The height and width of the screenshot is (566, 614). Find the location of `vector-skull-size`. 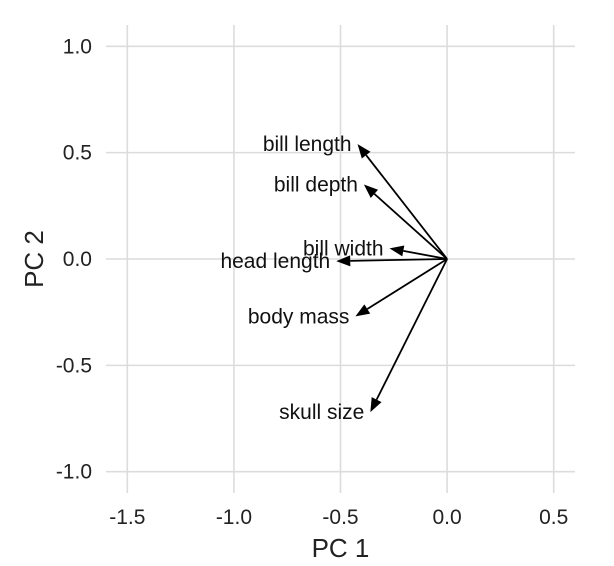

vector-skull-size is located at coordinates (409, 335).